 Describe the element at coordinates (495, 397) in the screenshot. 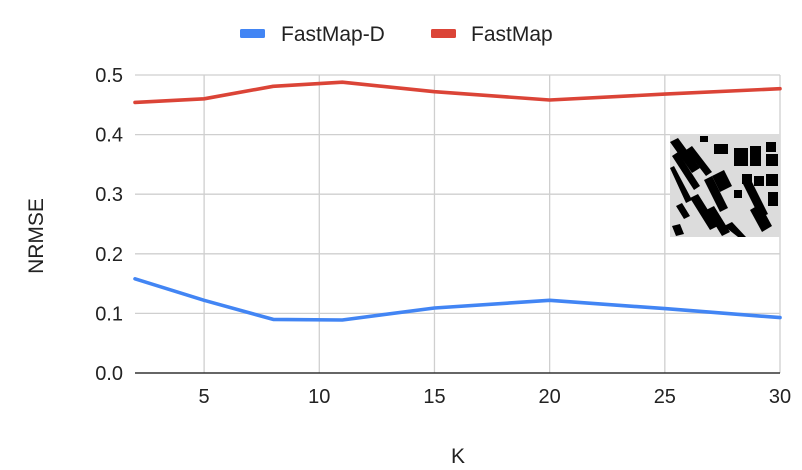

I see `x-axis-ticks: 5 10 15 20 25 30` at that location.